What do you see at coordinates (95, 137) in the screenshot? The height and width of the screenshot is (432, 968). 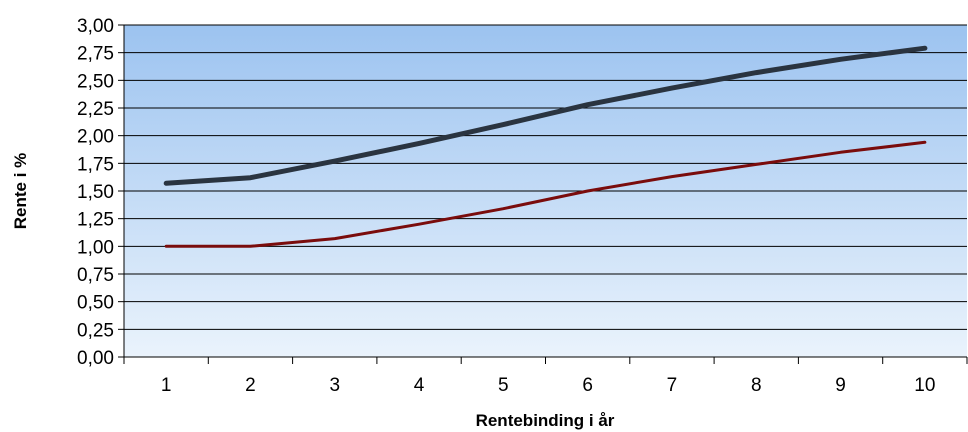 I see `y-tick-label: 2,00` at bounding box center [95, 137].